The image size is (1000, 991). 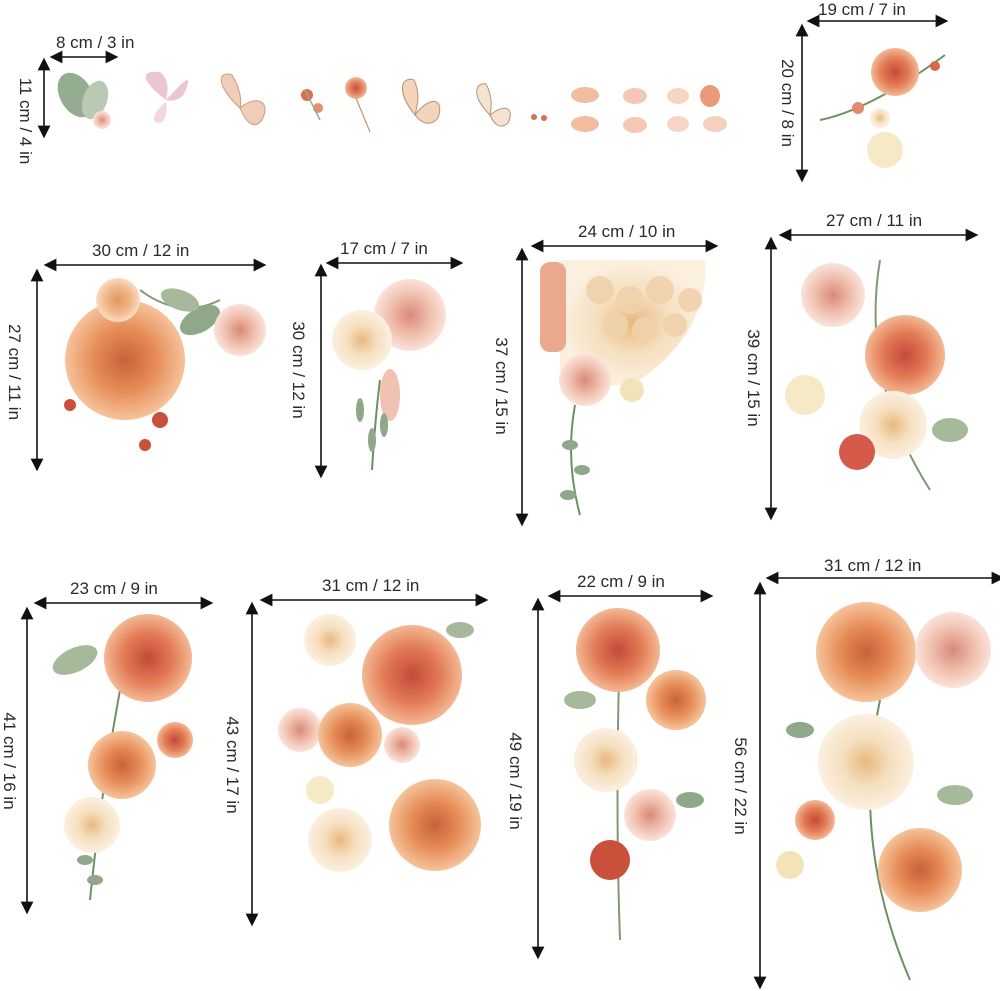 What do you see at coordinates (874, 220) in the screenshot?
I see `width-label: 27 cm / 11 in` at bounding box center [874, 220].